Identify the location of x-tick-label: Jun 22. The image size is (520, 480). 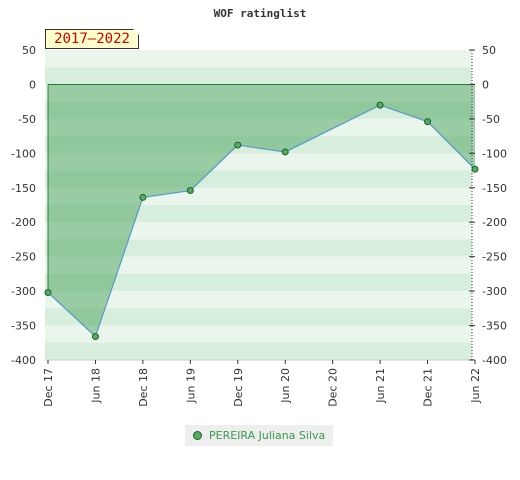
(475, 386).